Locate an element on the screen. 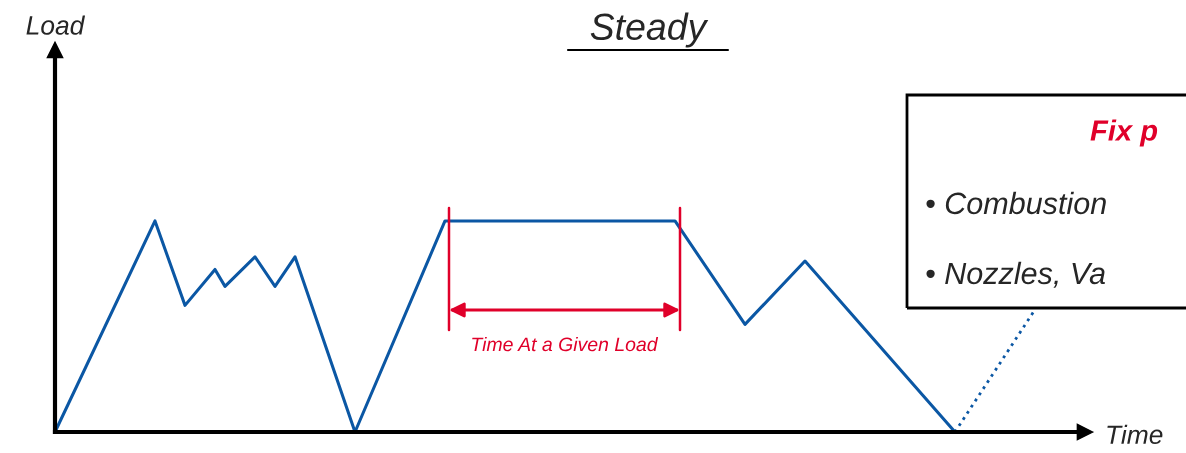 The width and height of the screenshot is (1186, 453). text: • Combustion is located at coordinates (1016, 203).